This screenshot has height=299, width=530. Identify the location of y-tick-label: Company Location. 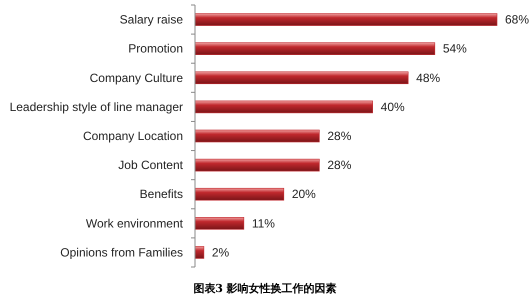
(132, 136).